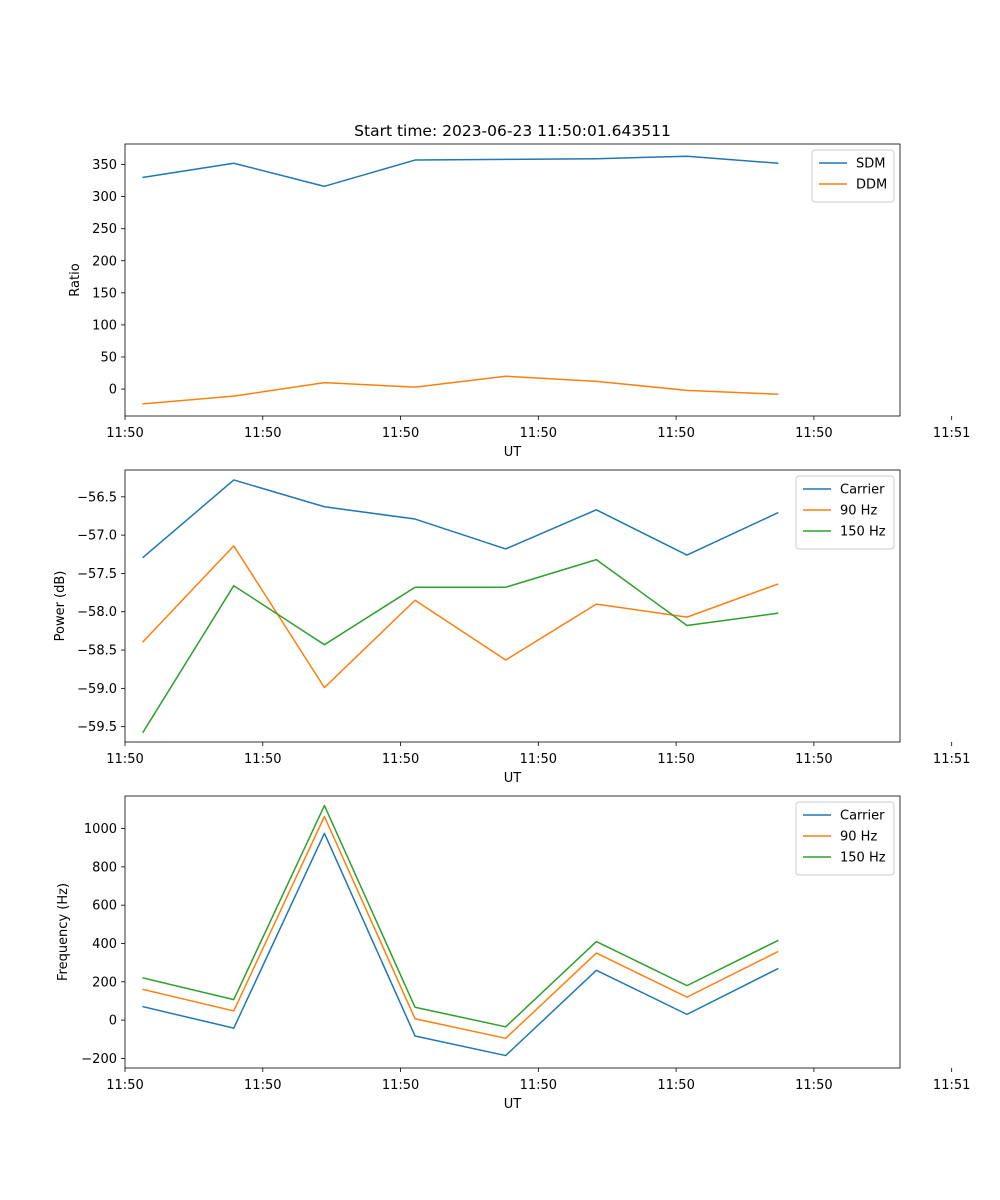 The image size is (1000, 1200). What do you see at coordinates (853, 176) in the screenshot?
I see `legend: SDM DDM` at bounding box center [853, 176].